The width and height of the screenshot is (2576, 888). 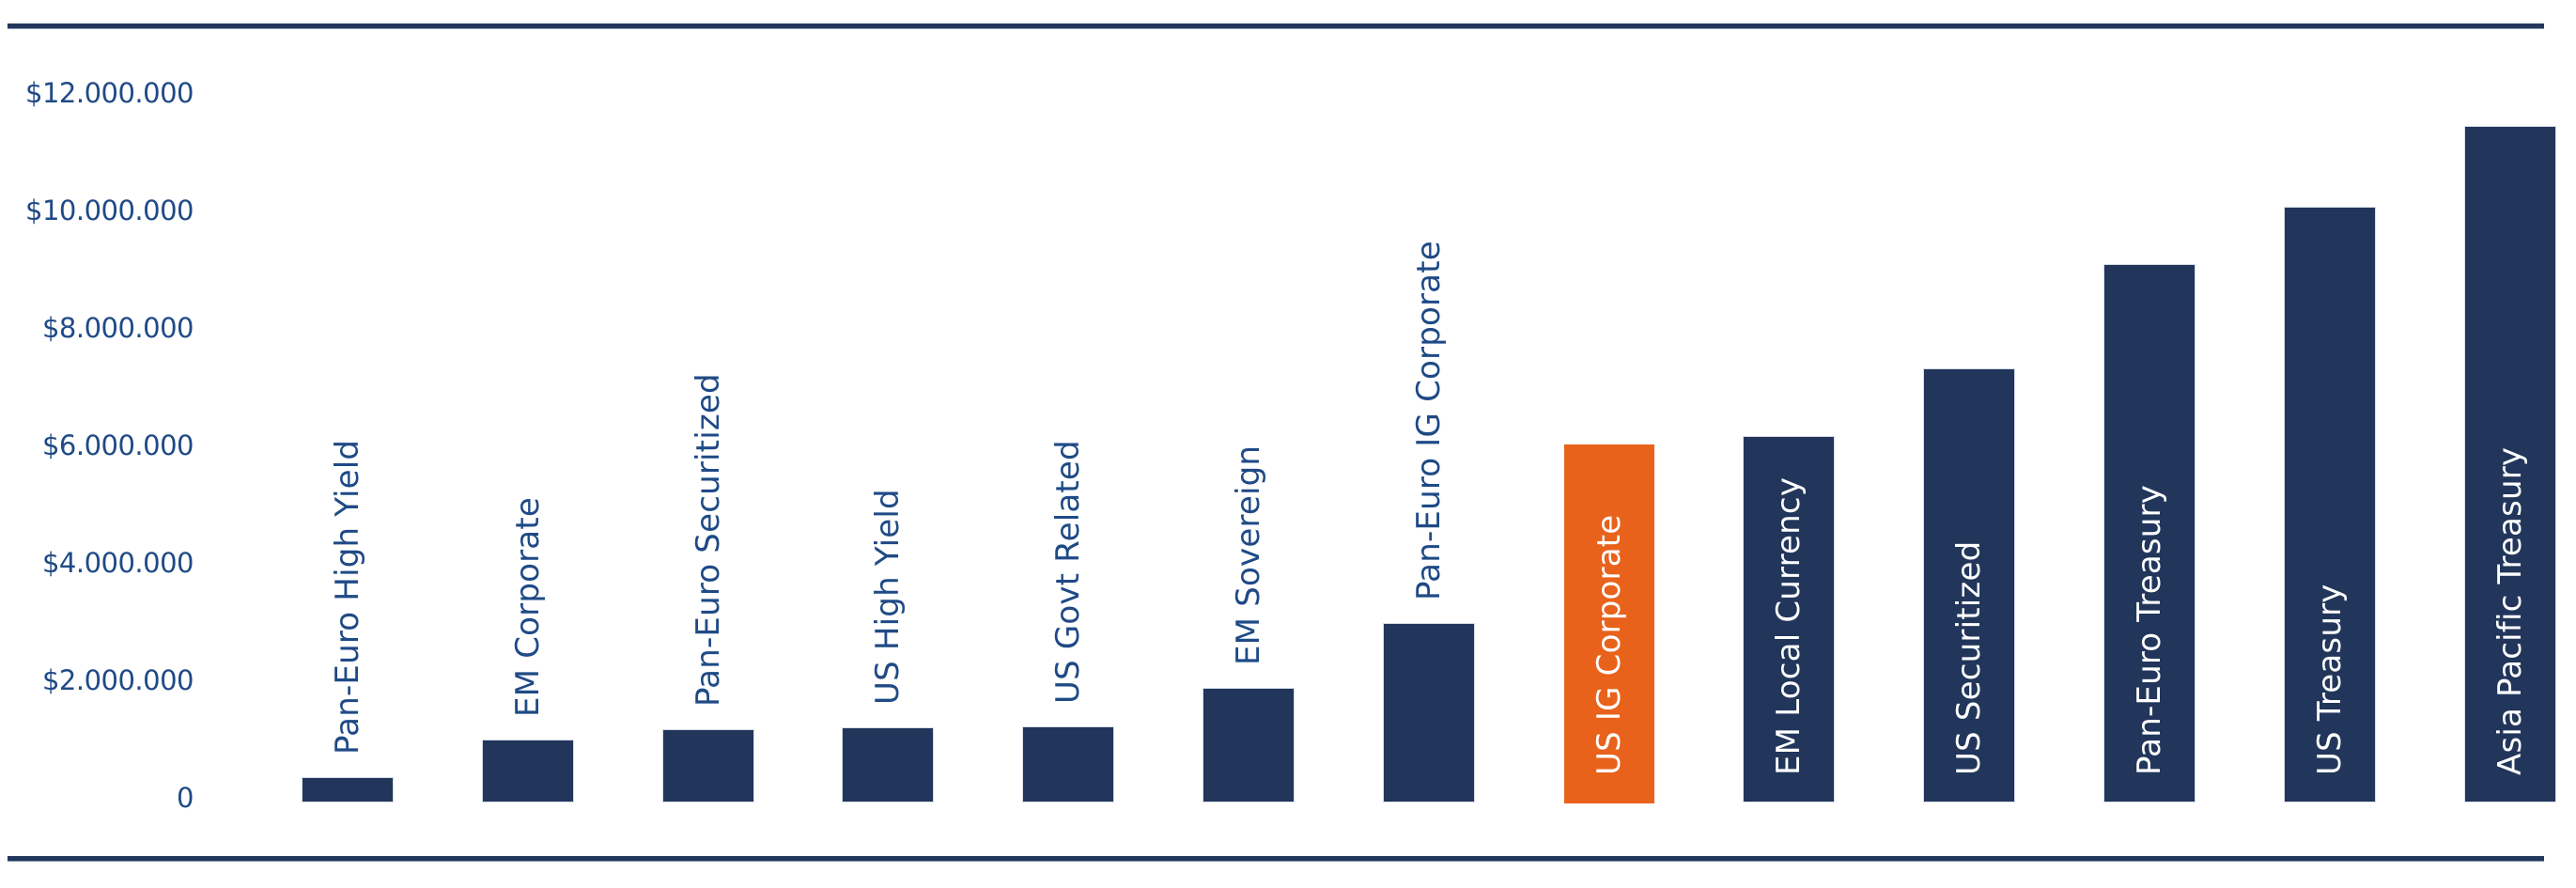 What do you see at coordinates (348, 597) in the screenshot?
I see `bar-label: Pan-Euro High Yield` at bounding box center [348, 597].